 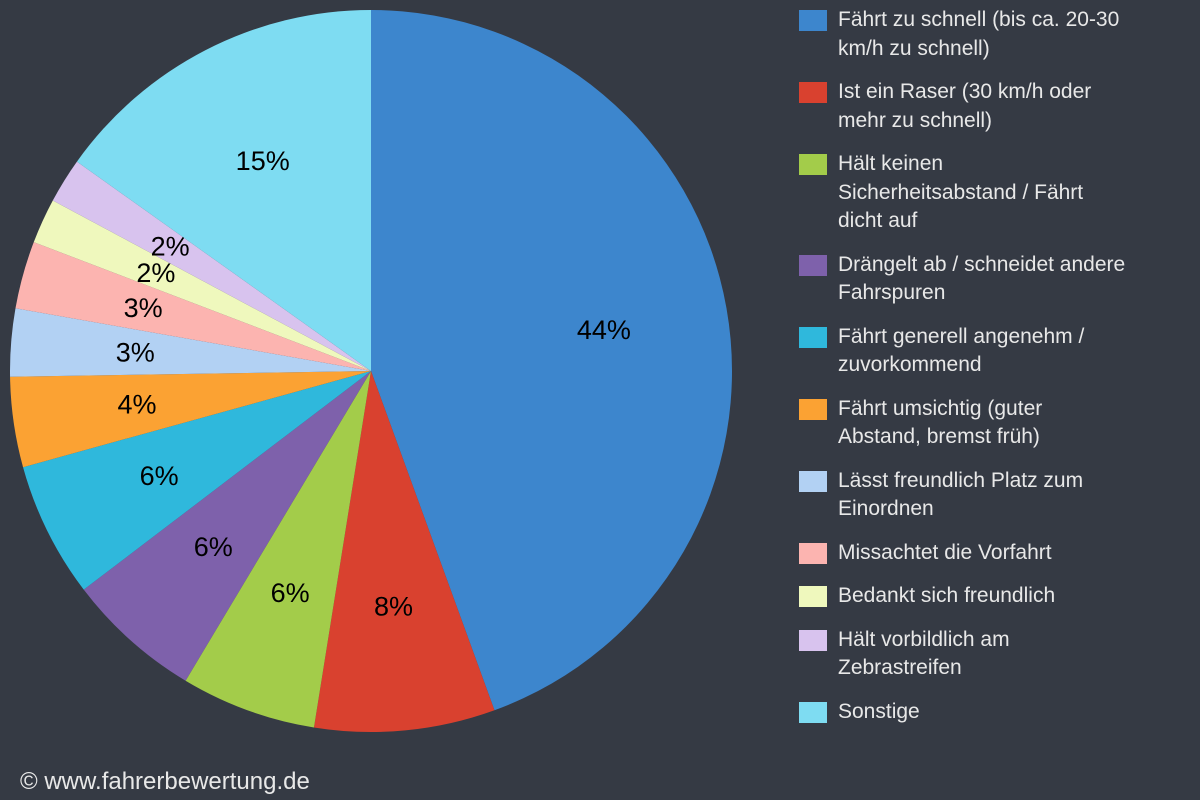 I want to click on legend-item-7: Missachtet die Vorfahrt, so click(x=995, y=553).